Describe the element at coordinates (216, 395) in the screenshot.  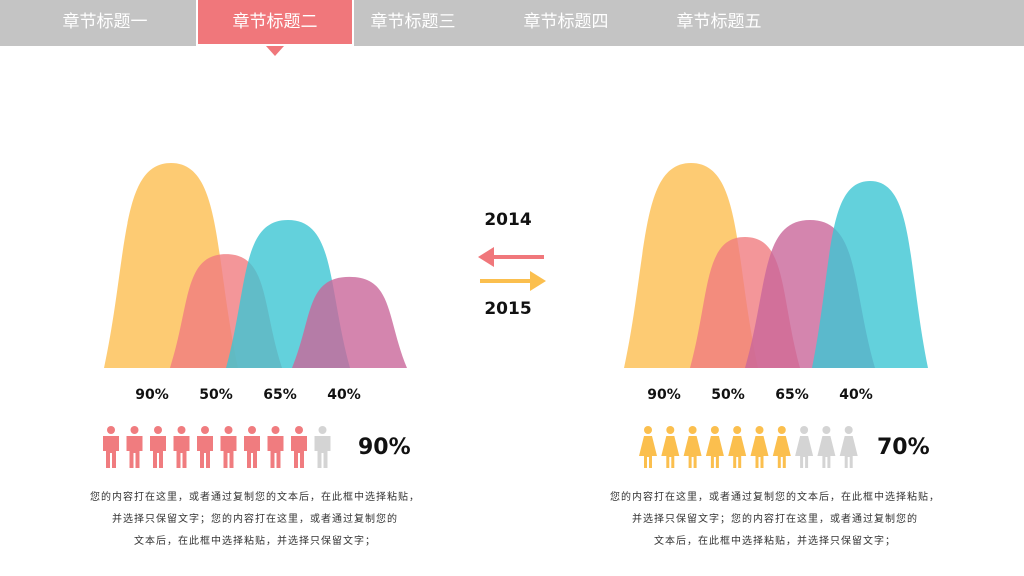
I see `left-label-2: 50%` at that location.